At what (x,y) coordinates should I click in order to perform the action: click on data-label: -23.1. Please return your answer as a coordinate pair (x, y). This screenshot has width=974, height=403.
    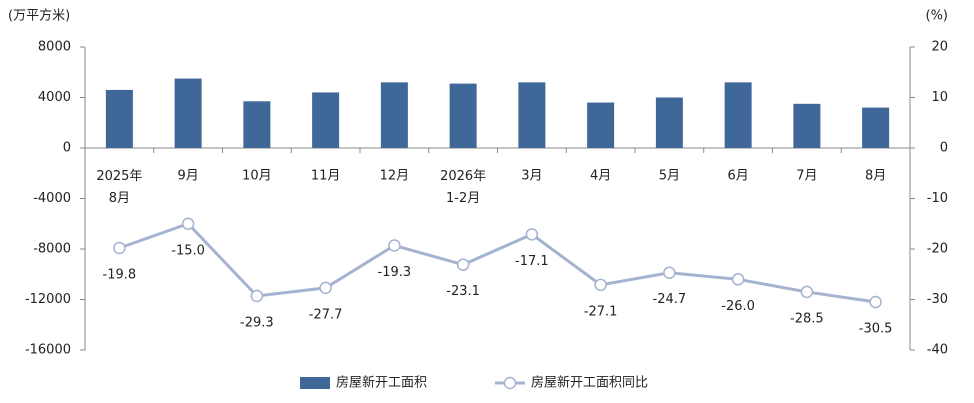
    Looking at the image, I should click on (463, 291).